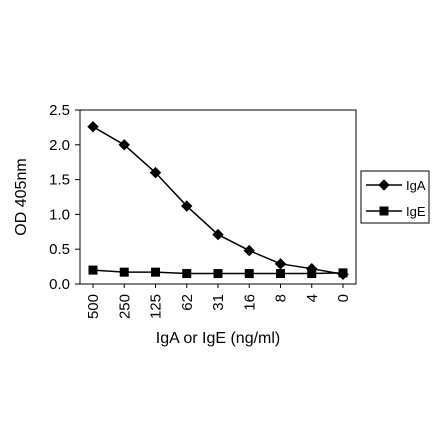  What do you see at coordinates (93, 306) in the screenshot?
I see `x-tick-label: 500` at bounding box center [93, 306].